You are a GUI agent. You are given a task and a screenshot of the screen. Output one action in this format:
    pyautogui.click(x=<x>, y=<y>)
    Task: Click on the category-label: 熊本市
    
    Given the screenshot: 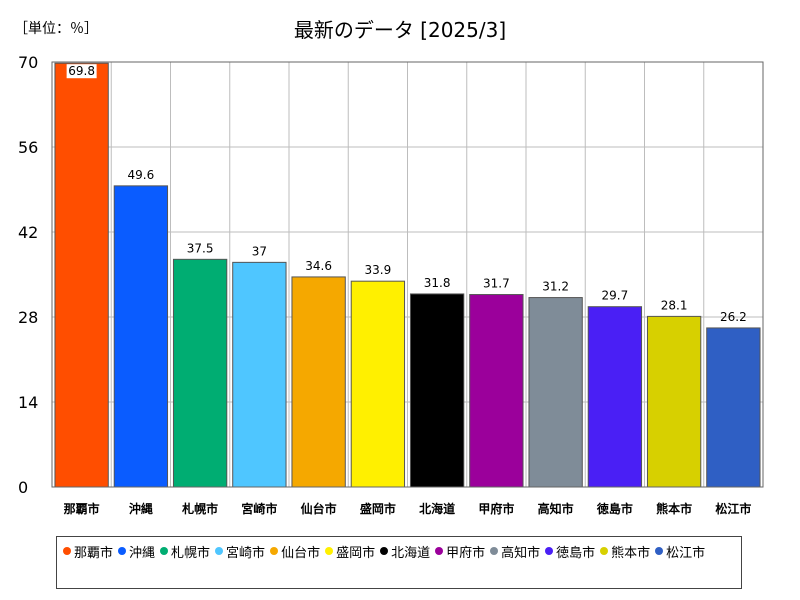 What is the action you would take?
    pyautogui.click(x=674, y=508)
    